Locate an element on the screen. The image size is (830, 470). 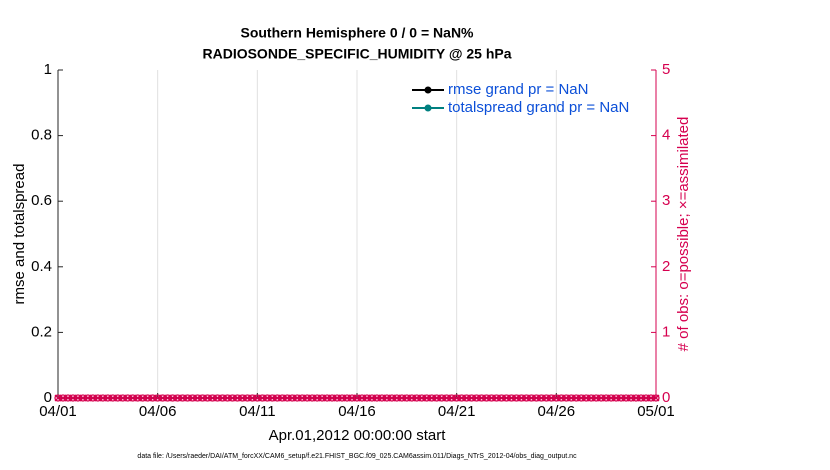
x-tick-label: 04/21 is located at coordinates (457, 411).